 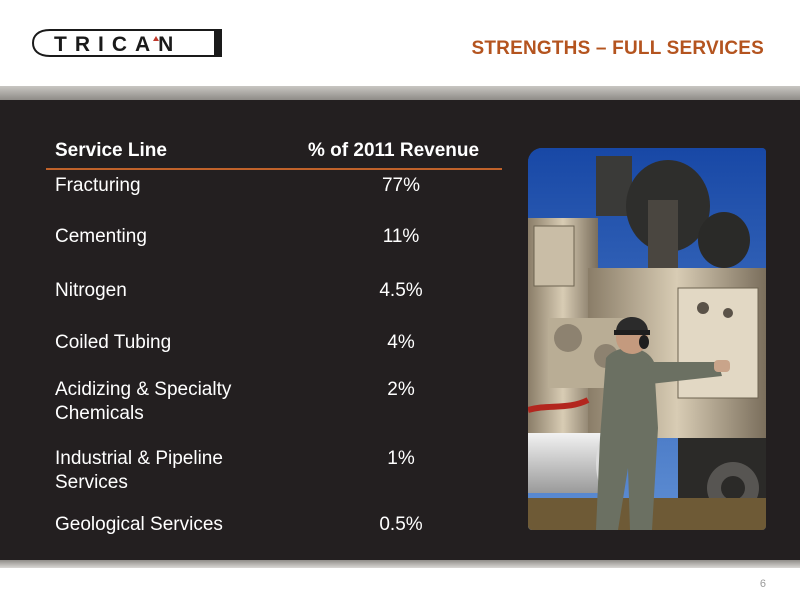 What do you see at coordinates (400, 93) in the screenshot?
I see `header-divider-band` at bounding box center [400, 93].